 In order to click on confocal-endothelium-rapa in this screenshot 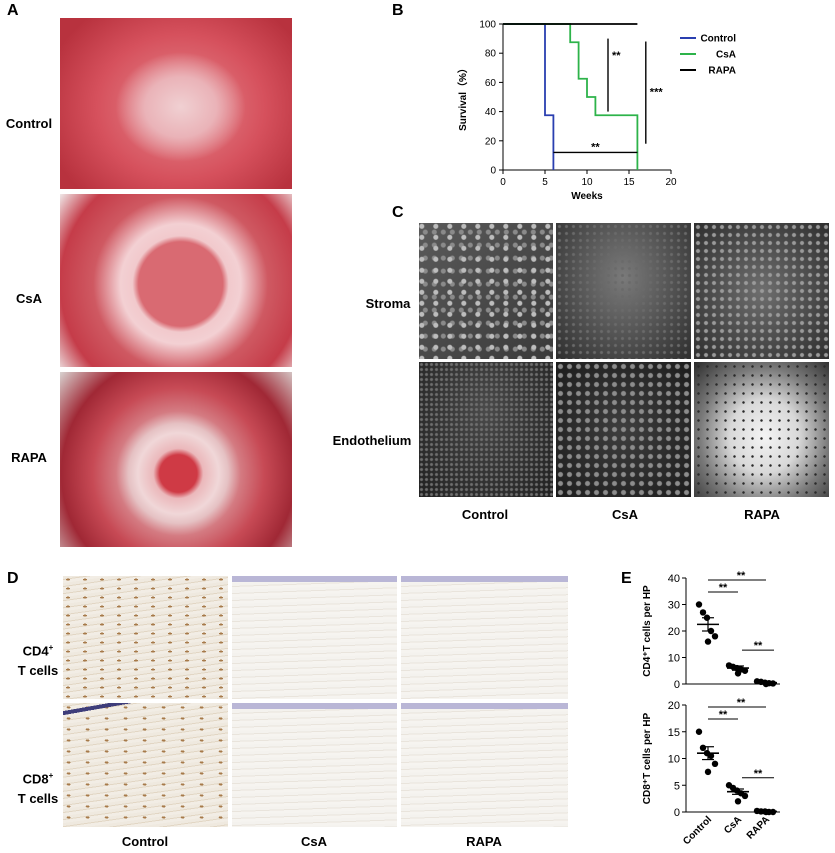, I will do `click(761, 429)`.